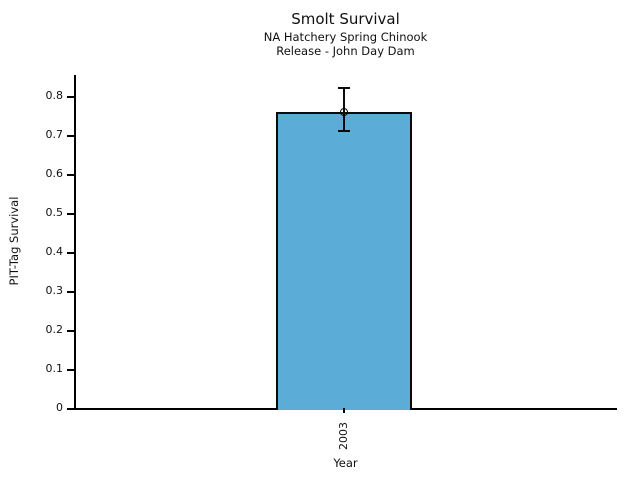 The image size is (640, 480). I want to click on chart-subtitle-line1: NA Hatchery Spring Chinook, so click(345, 37).